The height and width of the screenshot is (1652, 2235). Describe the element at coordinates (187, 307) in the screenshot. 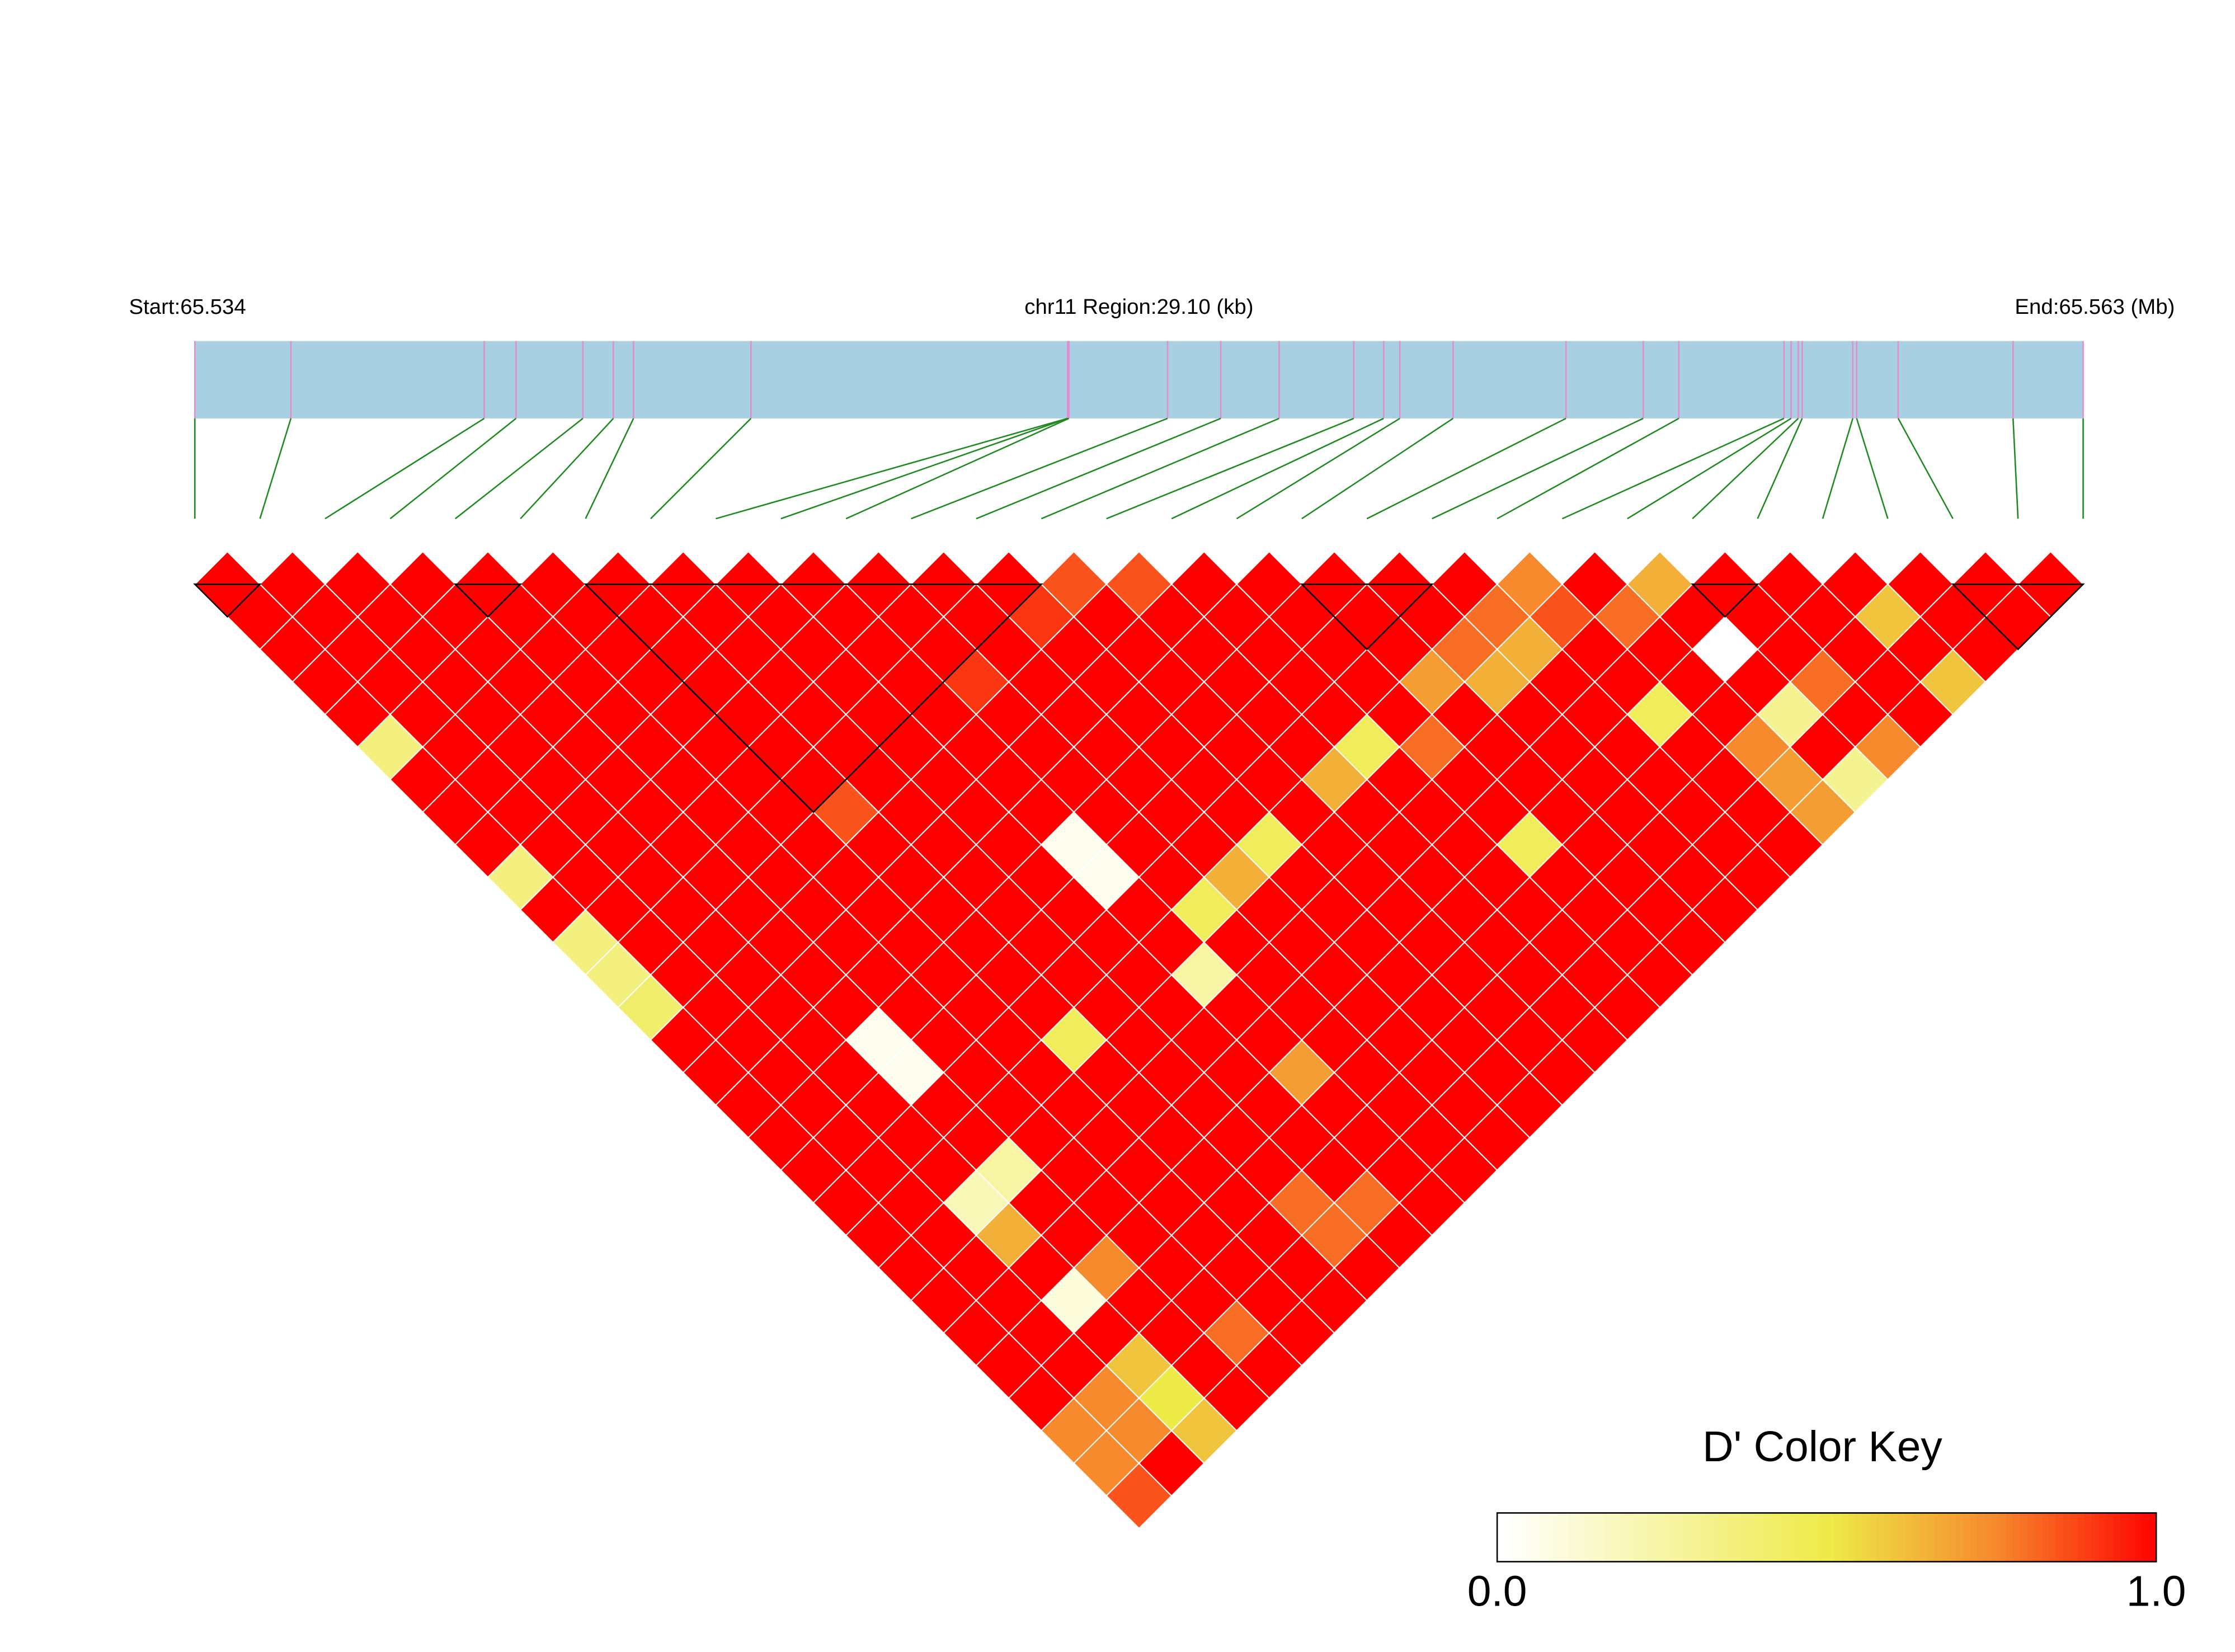

I see `start-label: Start:65.534` at that location.